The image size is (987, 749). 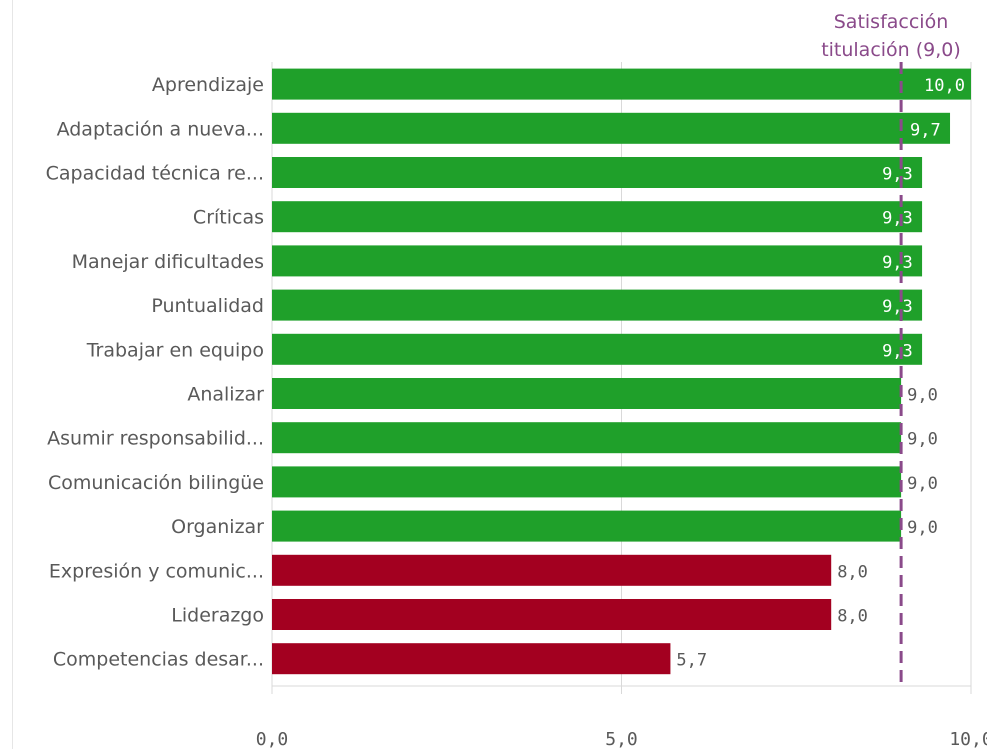 What do you see at coordinates (156, 483) in the screenshot?
I see `category-label: Comunicación bilingüe` at bounding box center [156, 483].